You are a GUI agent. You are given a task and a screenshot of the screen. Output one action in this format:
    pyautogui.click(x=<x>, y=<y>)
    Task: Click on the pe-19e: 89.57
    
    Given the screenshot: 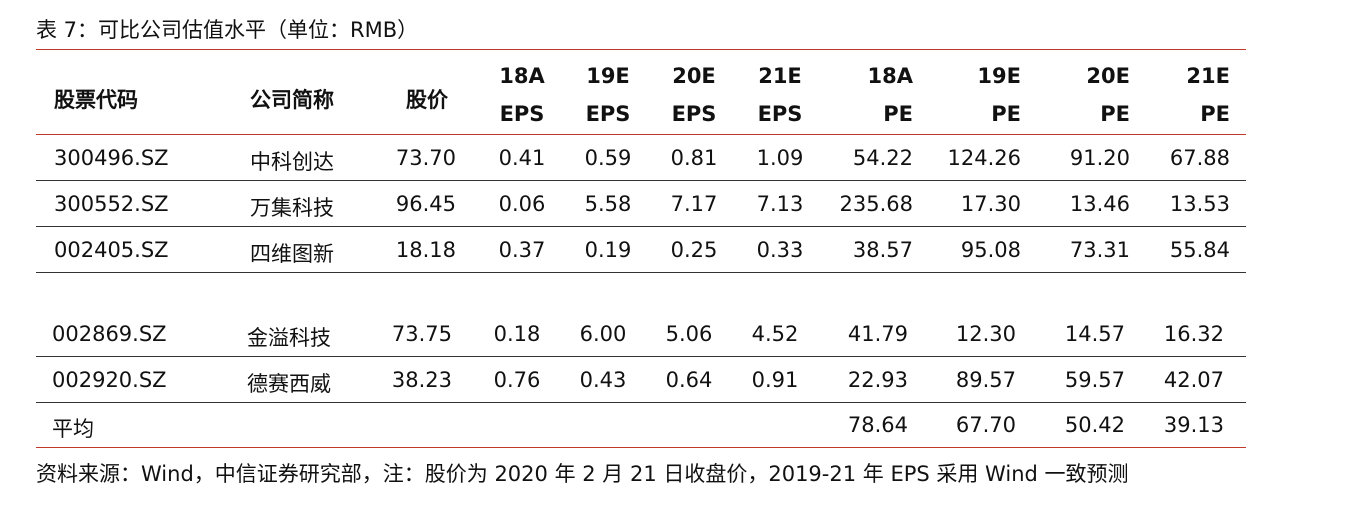 What is the action you would take?
    pyautogui.click(x=985, y=380)
    